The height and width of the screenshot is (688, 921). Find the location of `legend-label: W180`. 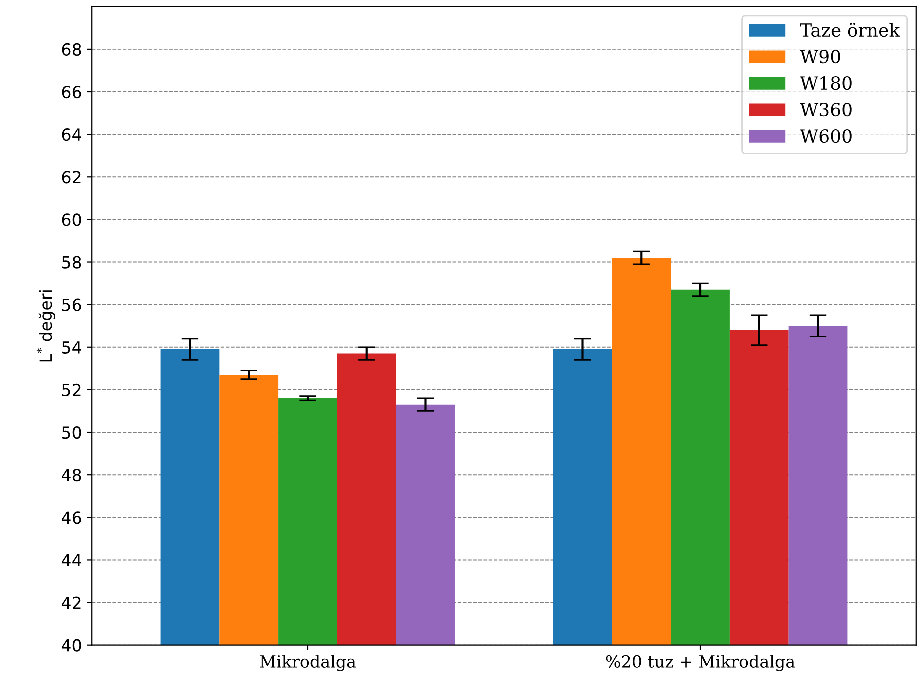

legend-label: W180 is located at coordinates (826, 83).